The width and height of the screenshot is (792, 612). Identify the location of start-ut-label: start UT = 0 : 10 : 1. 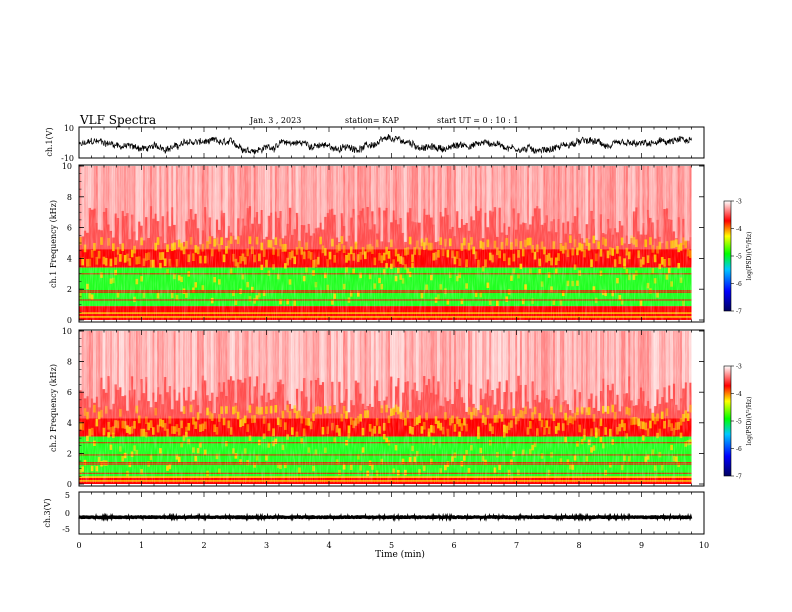
(477, 120).